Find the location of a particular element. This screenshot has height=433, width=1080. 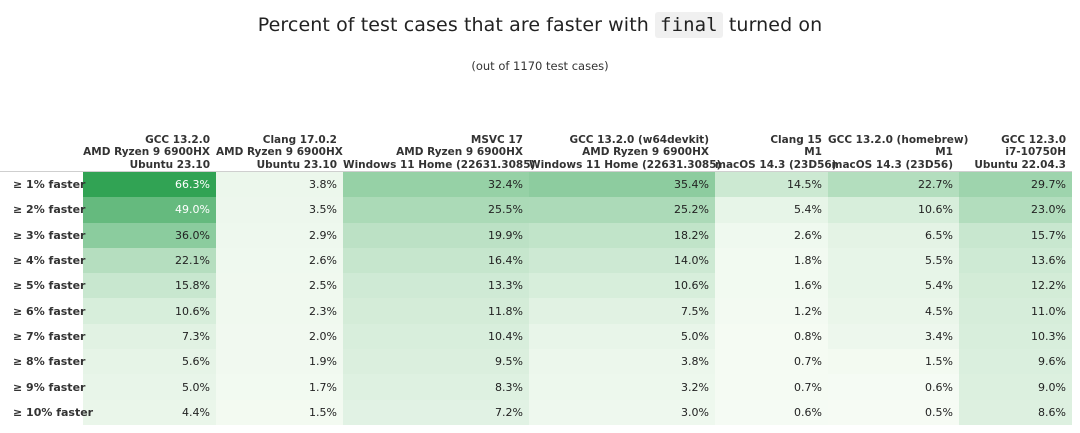

row-label: ≥ 3% faster is located at coordinates (49, 235).